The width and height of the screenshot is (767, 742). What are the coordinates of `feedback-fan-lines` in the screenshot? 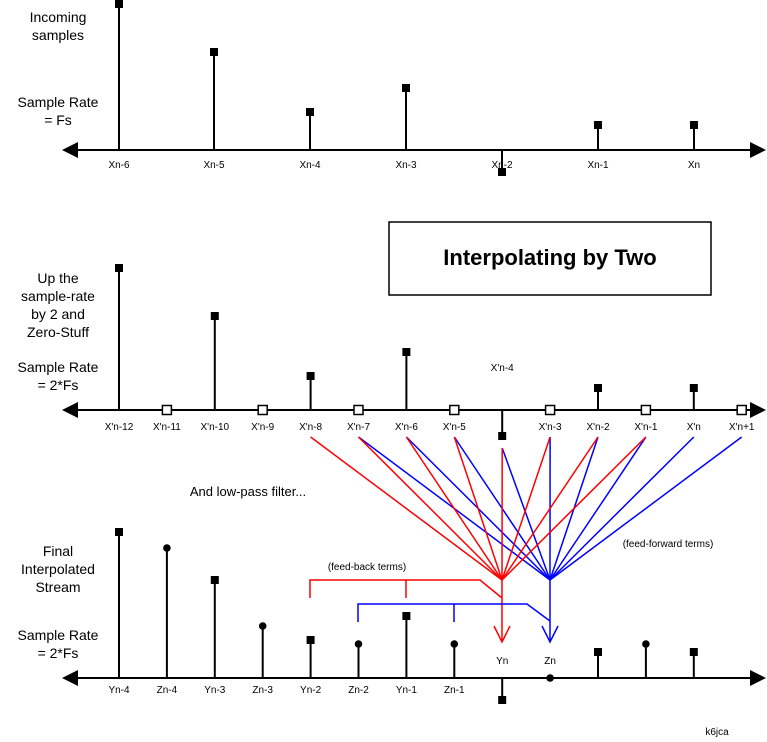 It's located at (478, 508).